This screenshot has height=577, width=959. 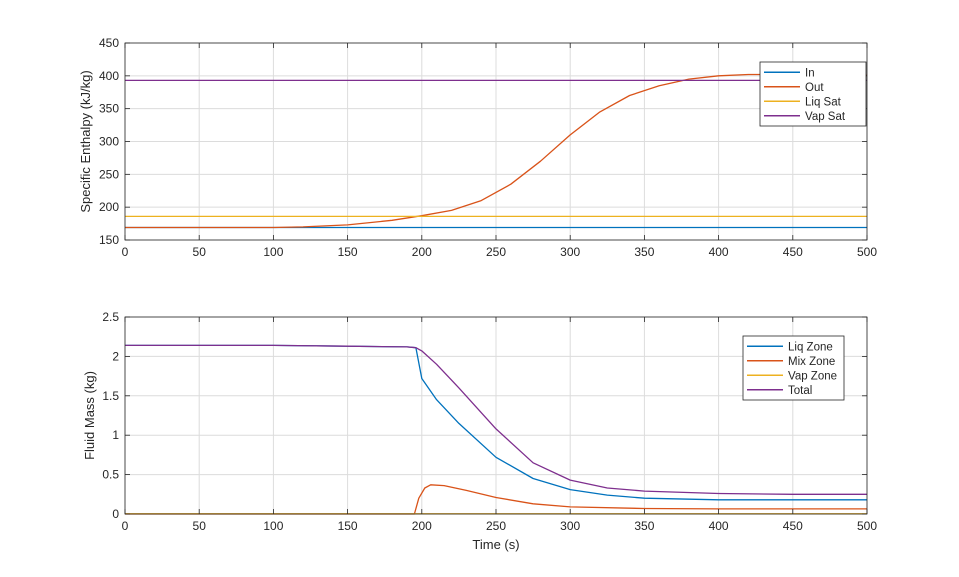 What do you see at coordinates (110, 317) in the screenshot?
I see `y-tick-label: 2.5` at bounding box center [110, 317].